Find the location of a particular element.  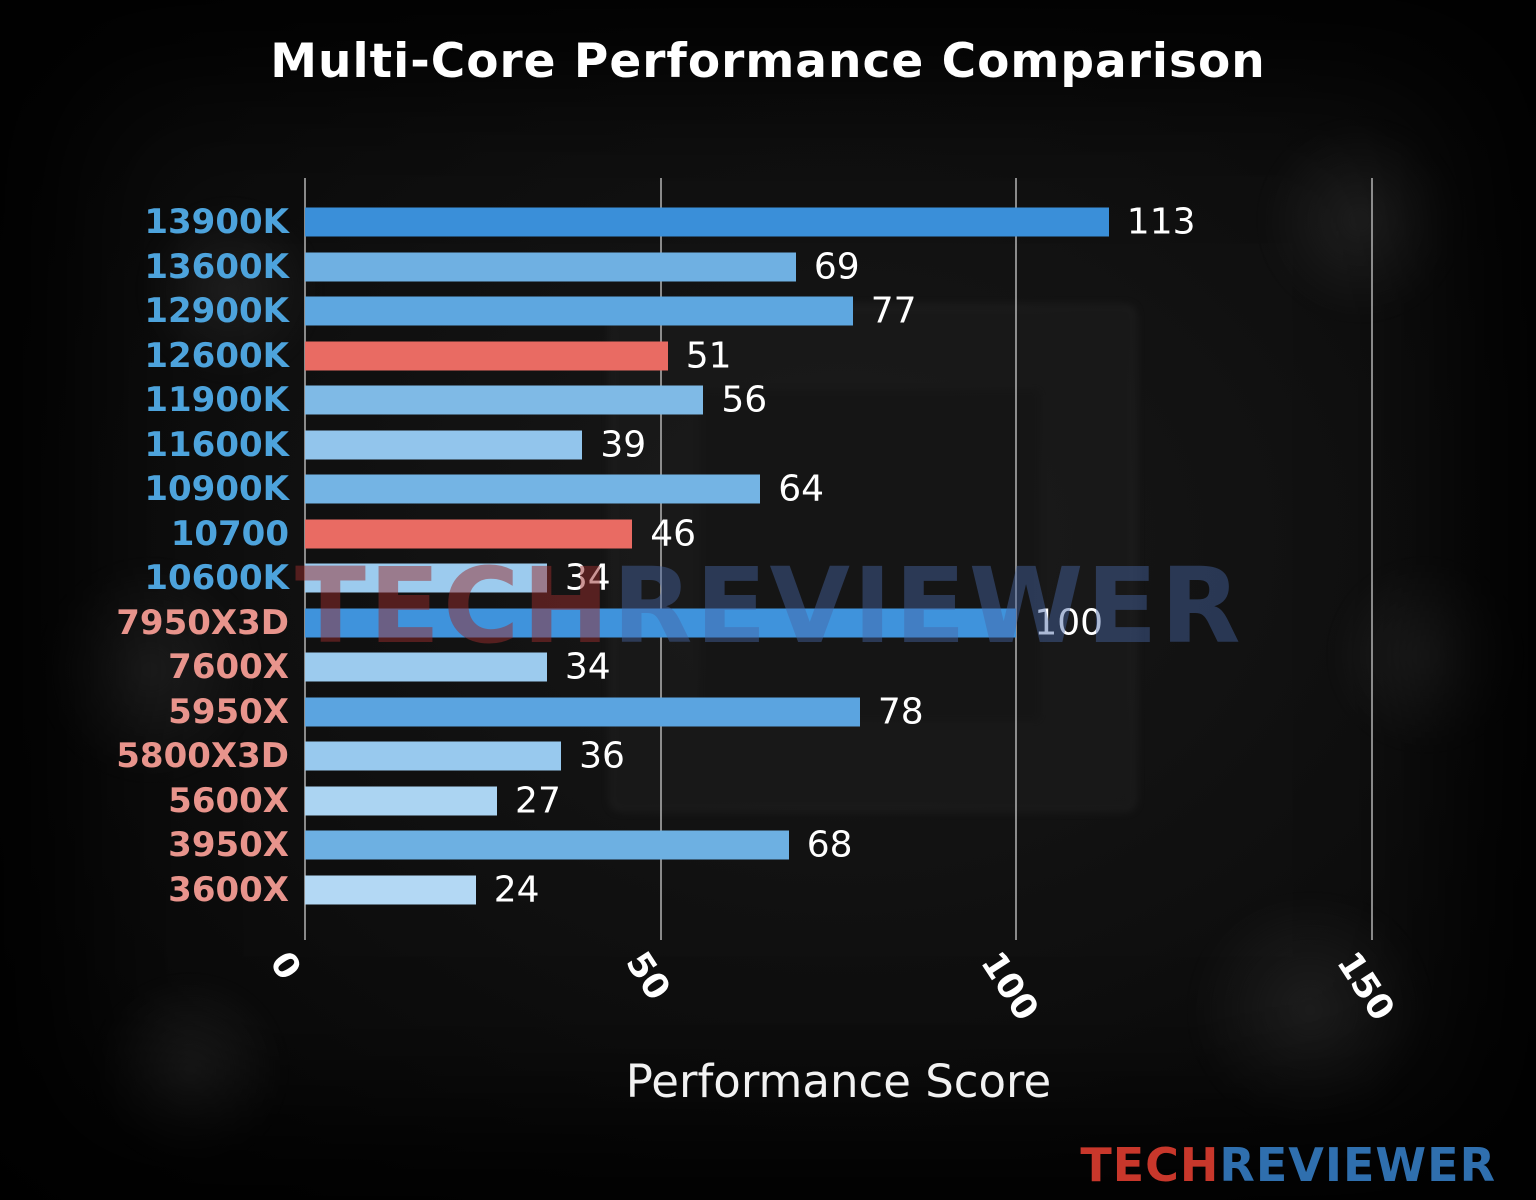

value-label: 100 is located at coordinates (1069, 623).